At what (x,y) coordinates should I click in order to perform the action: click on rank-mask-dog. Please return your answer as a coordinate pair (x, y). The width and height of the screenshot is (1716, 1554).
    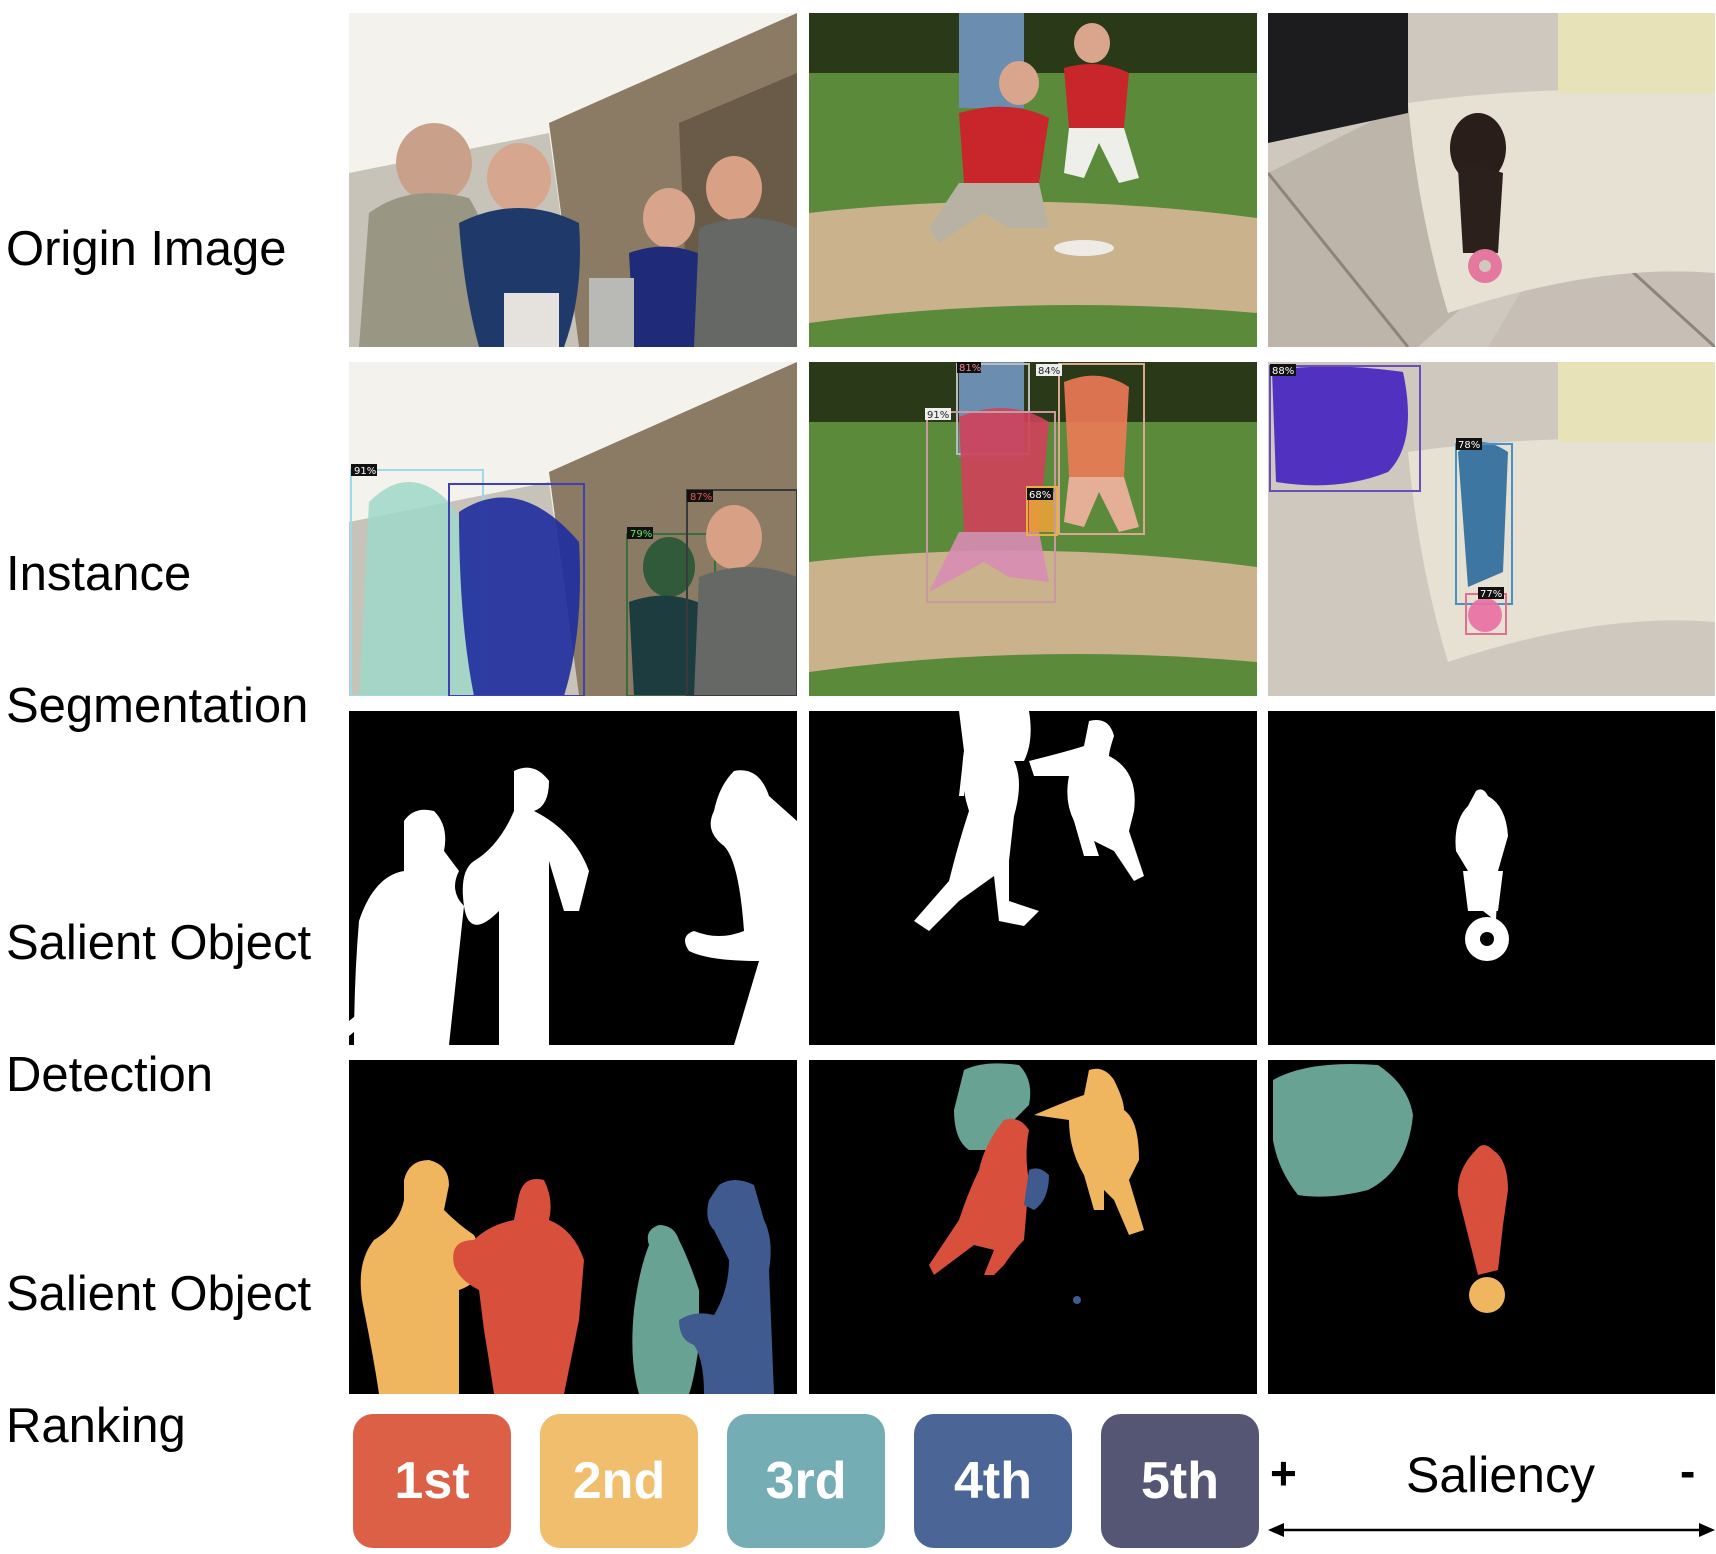
    Looking at the image, I should click on (1491, 1227).